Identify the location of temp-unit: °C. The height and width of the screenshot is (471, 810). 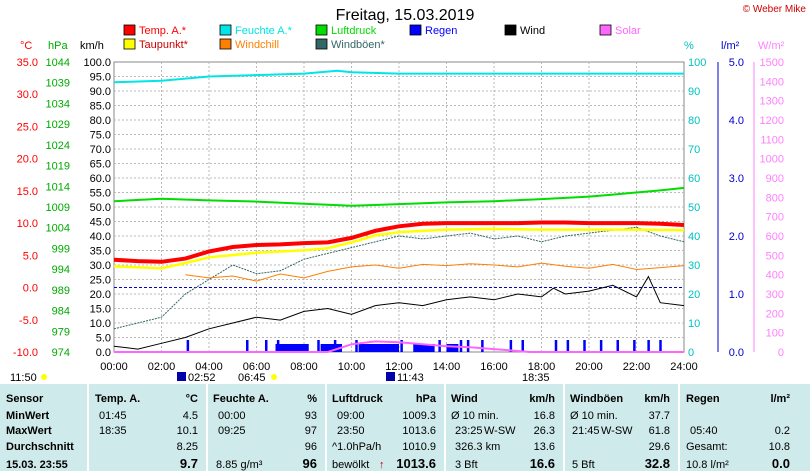
(192, 399).